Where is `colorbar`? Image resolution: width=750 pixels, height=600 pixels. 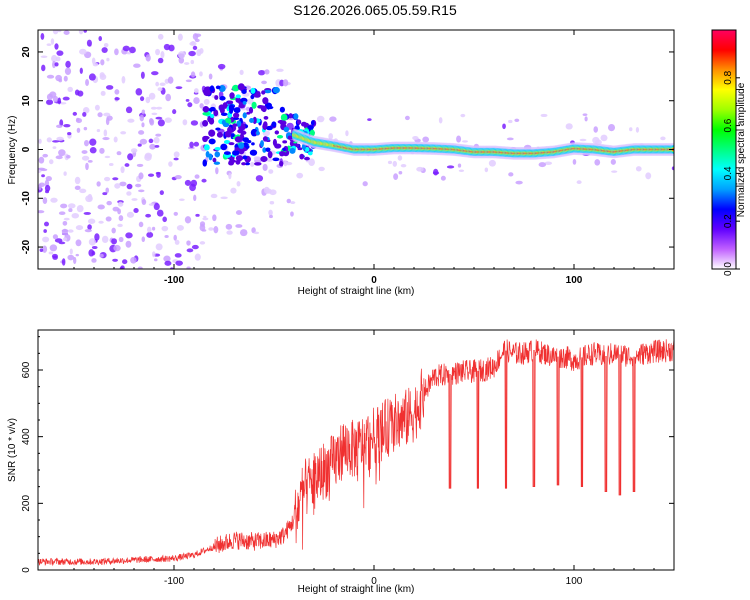 colorbar is located at coordinates (724, 149).